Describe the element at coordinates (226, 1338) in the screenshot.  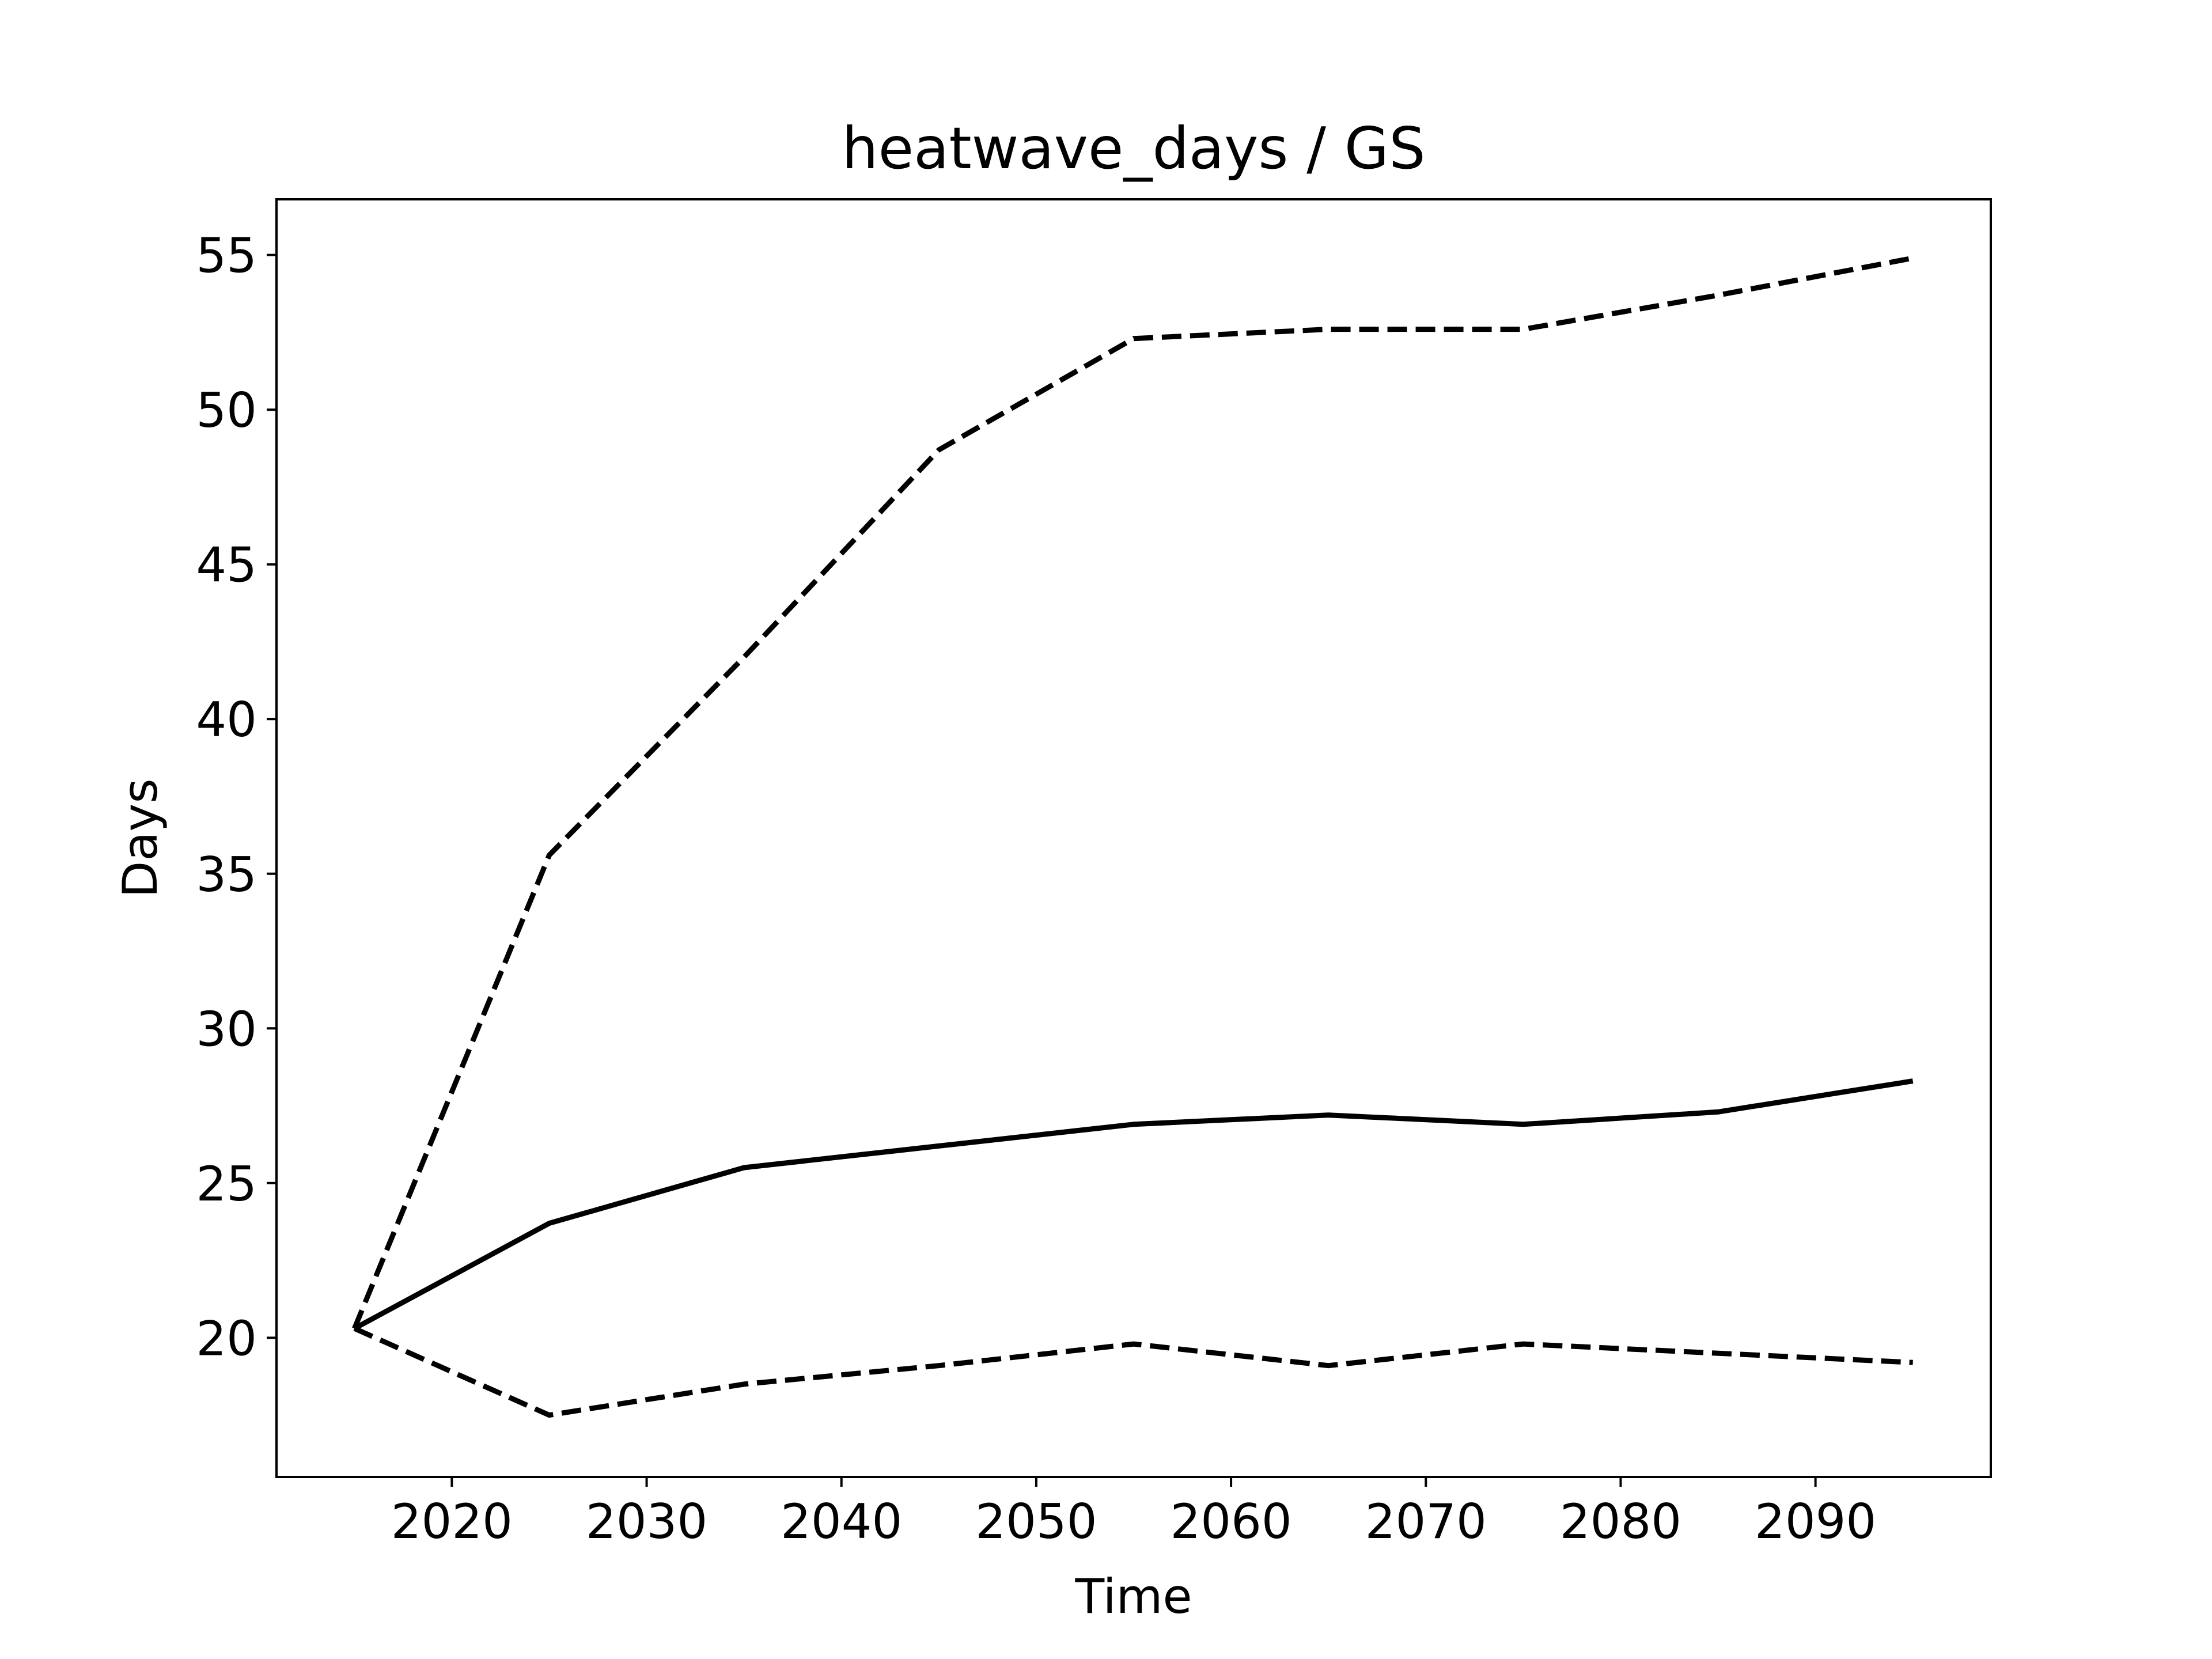
I see `y-tick-label: 20` at that location.